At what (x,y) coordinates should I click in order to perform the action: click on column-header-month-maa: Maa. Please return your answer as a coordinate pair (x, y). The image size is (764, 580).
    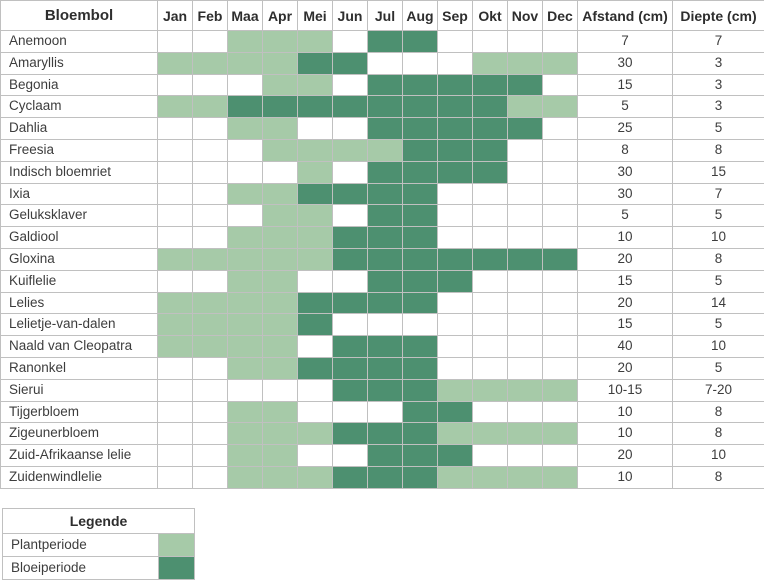
    Looking at the image, I should click on (245, 15).